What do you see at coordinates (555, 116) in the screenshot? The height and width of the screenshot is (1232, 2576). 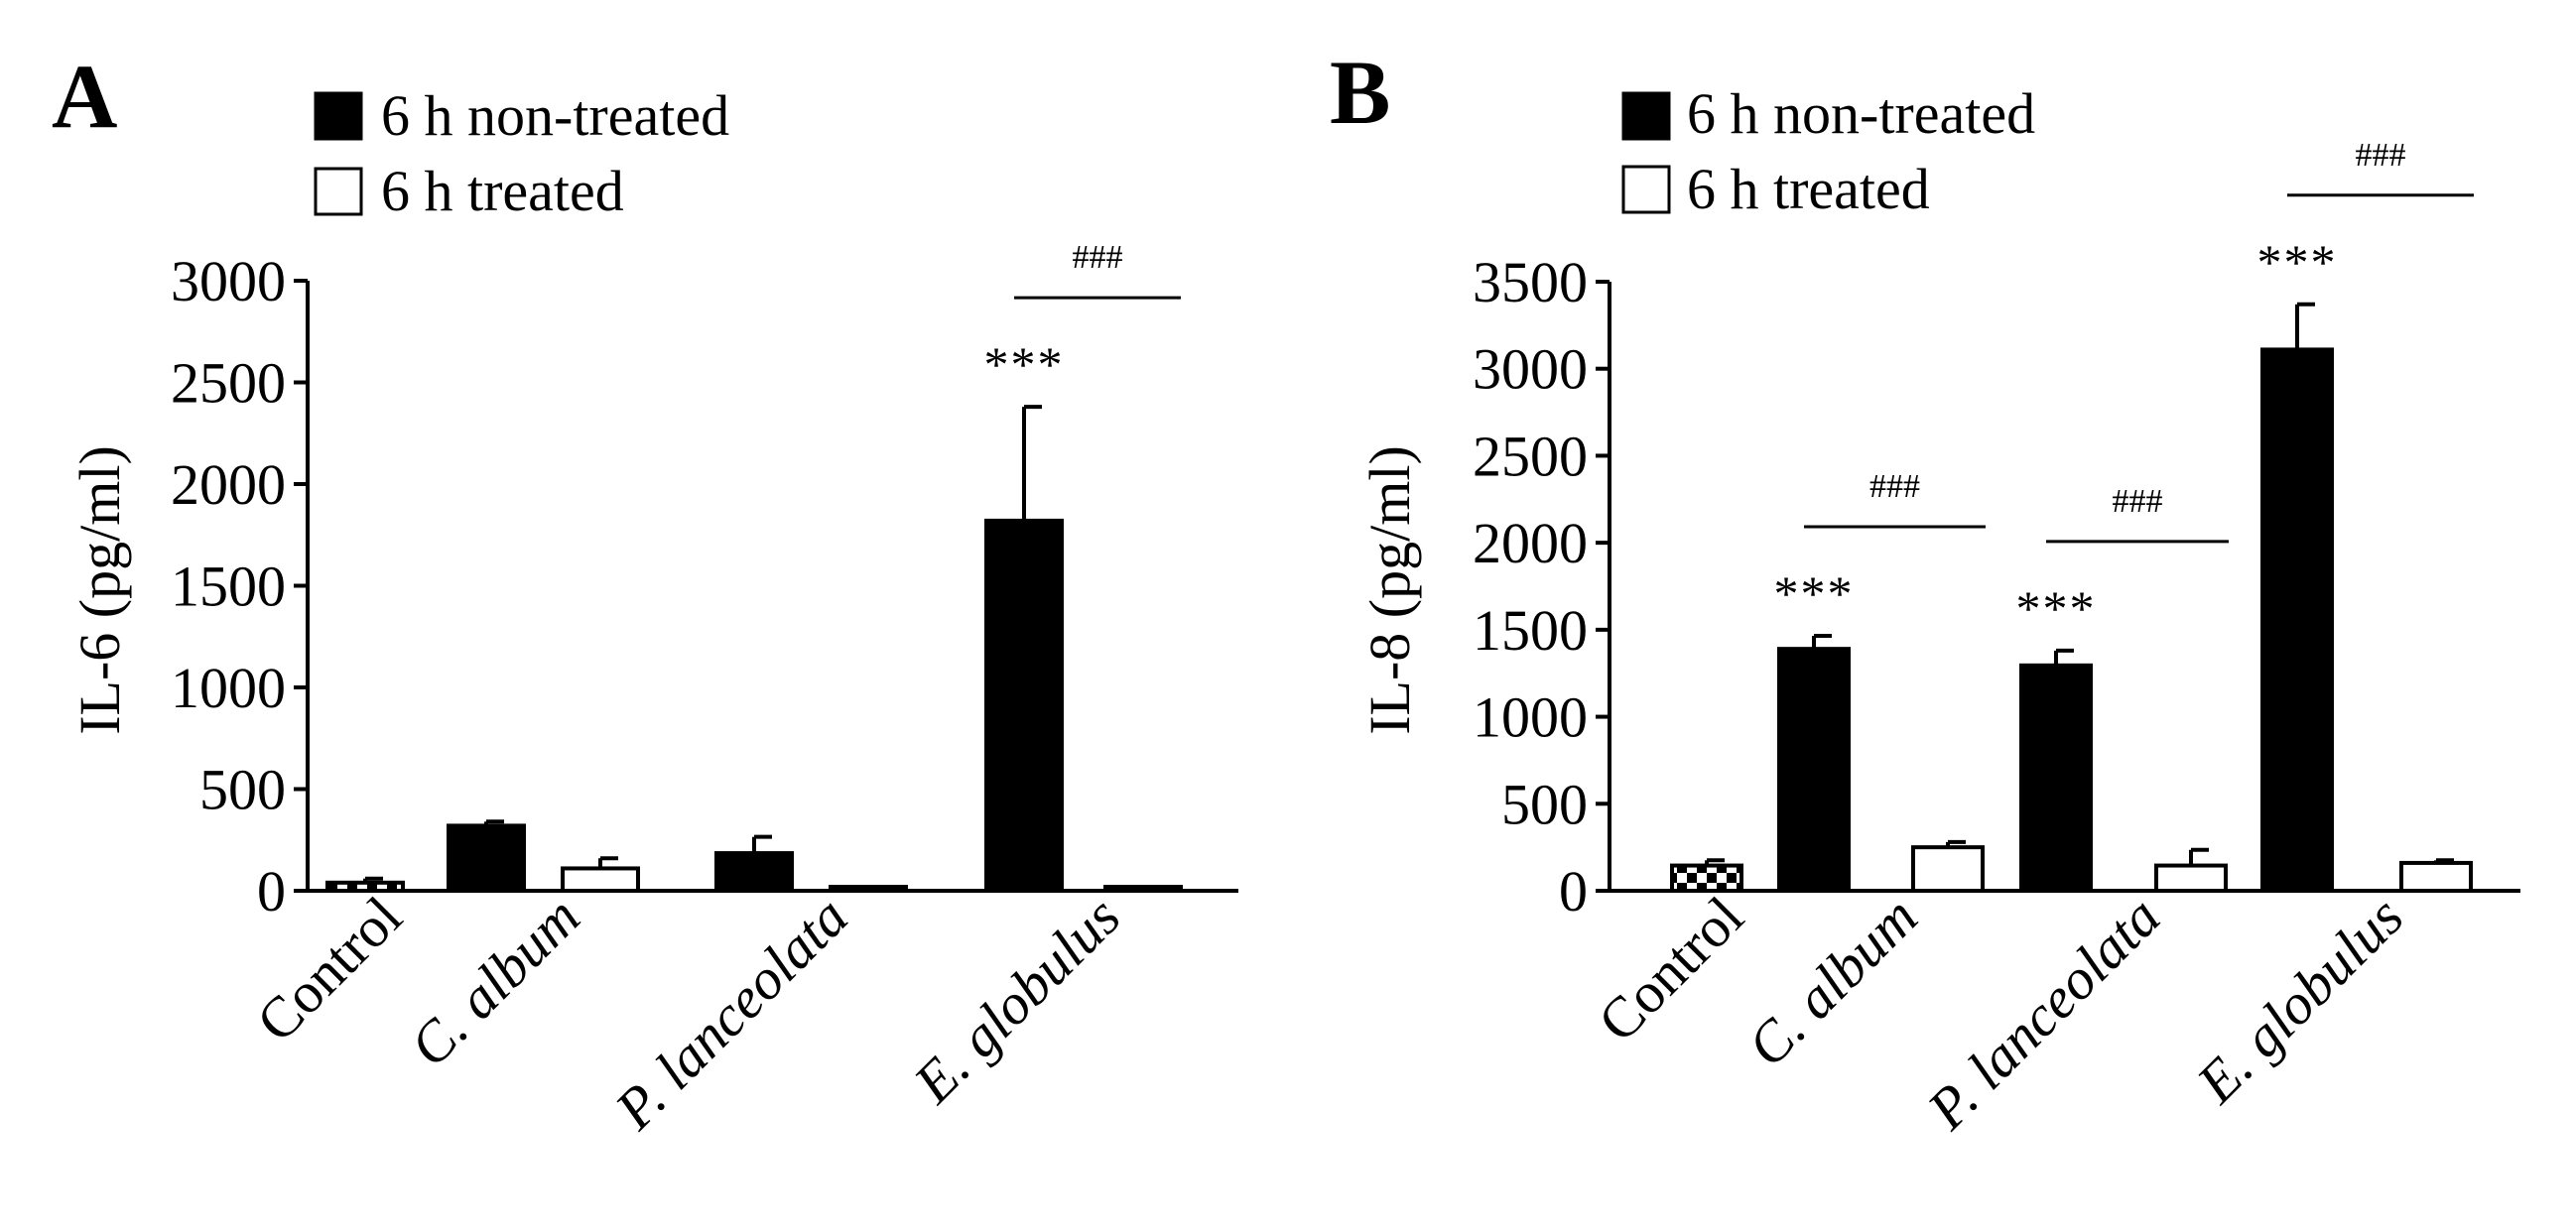 I see `panel-a-legend-label-non-treated: 6 h non-treated` at bounding box center [555, 116].